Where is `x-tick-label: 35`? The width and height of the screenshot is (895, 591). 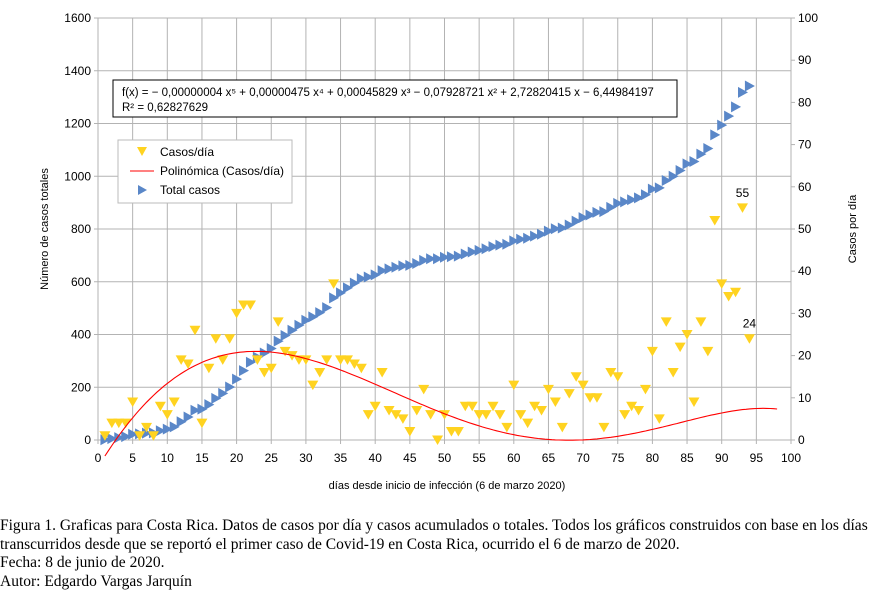
x-tick-label: 35 is located at coordinates (341, 458).